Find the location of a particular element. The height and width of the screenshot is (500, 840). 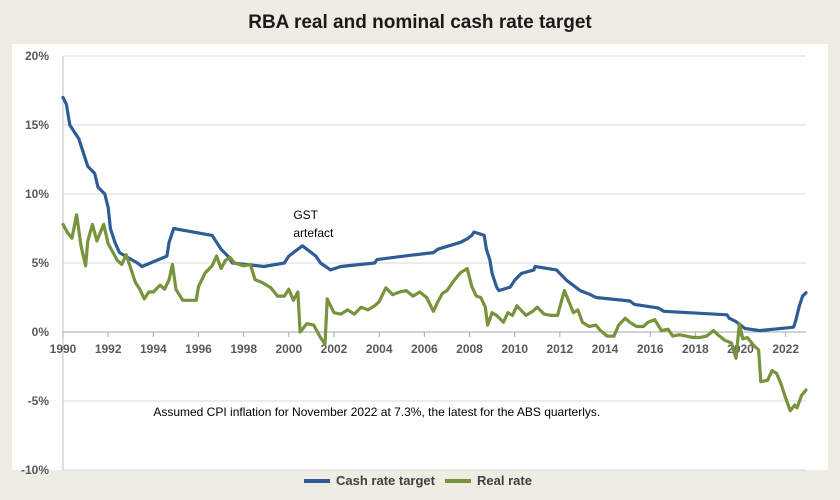

x-tick-label: 2016 is located at coordinates (650, 349).